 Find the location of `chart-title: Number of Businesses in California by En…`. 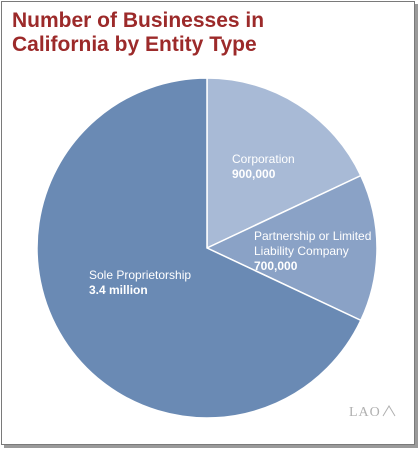

chart-title: Number of Businesses in California by En… is located at coordinates (202, 33).